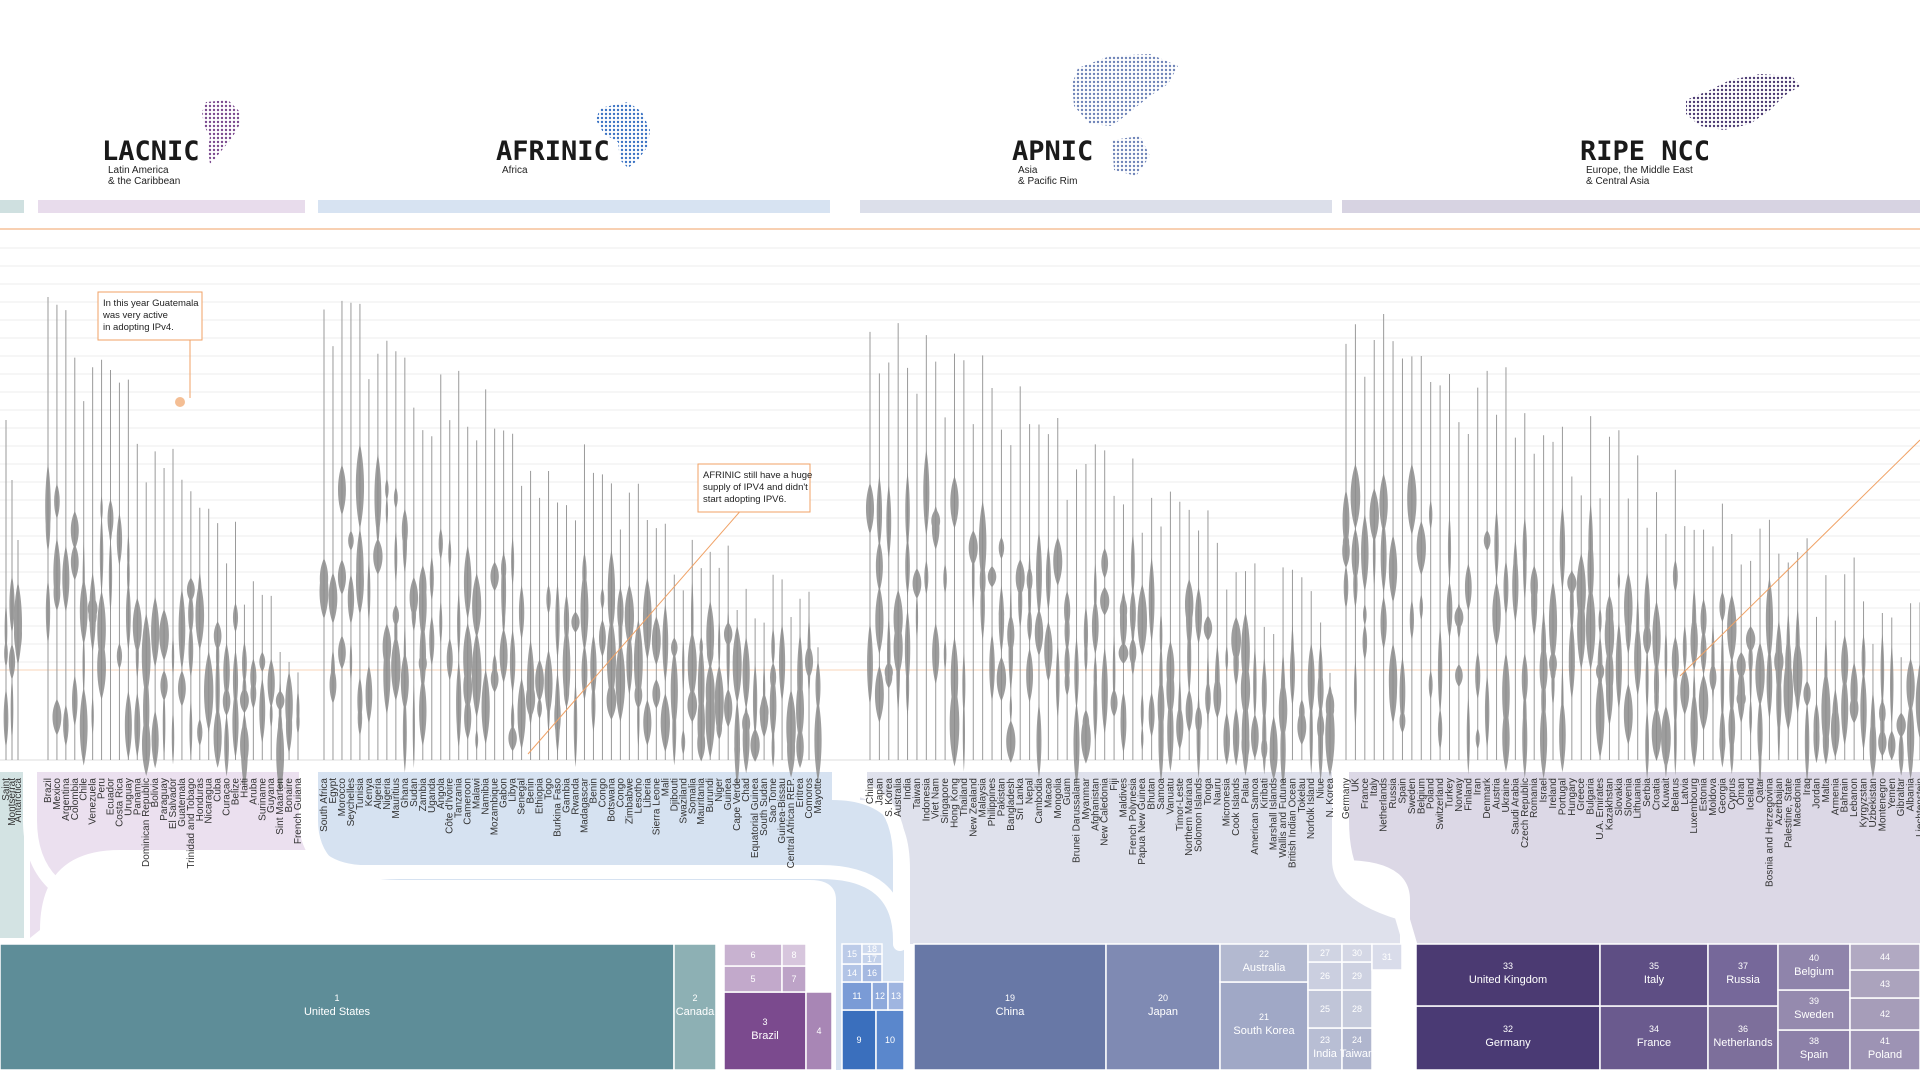  I want to click on treemap-tile-apnic: 24 Taiwan, so click(1357, 1049).